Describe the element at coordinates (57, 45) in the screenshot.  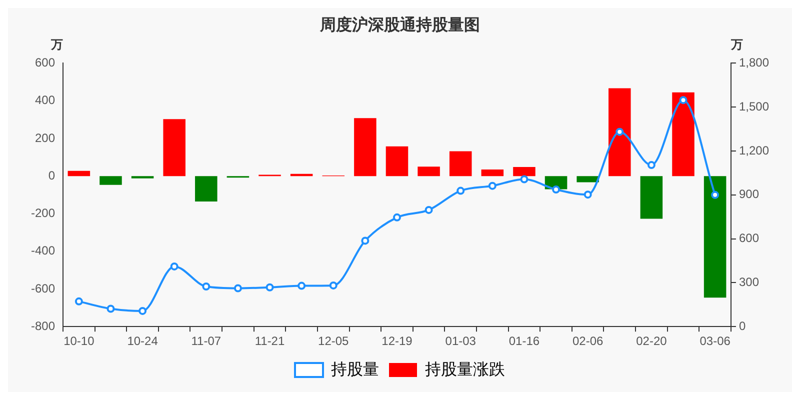
I see `y-axis-title: 万` at that location.